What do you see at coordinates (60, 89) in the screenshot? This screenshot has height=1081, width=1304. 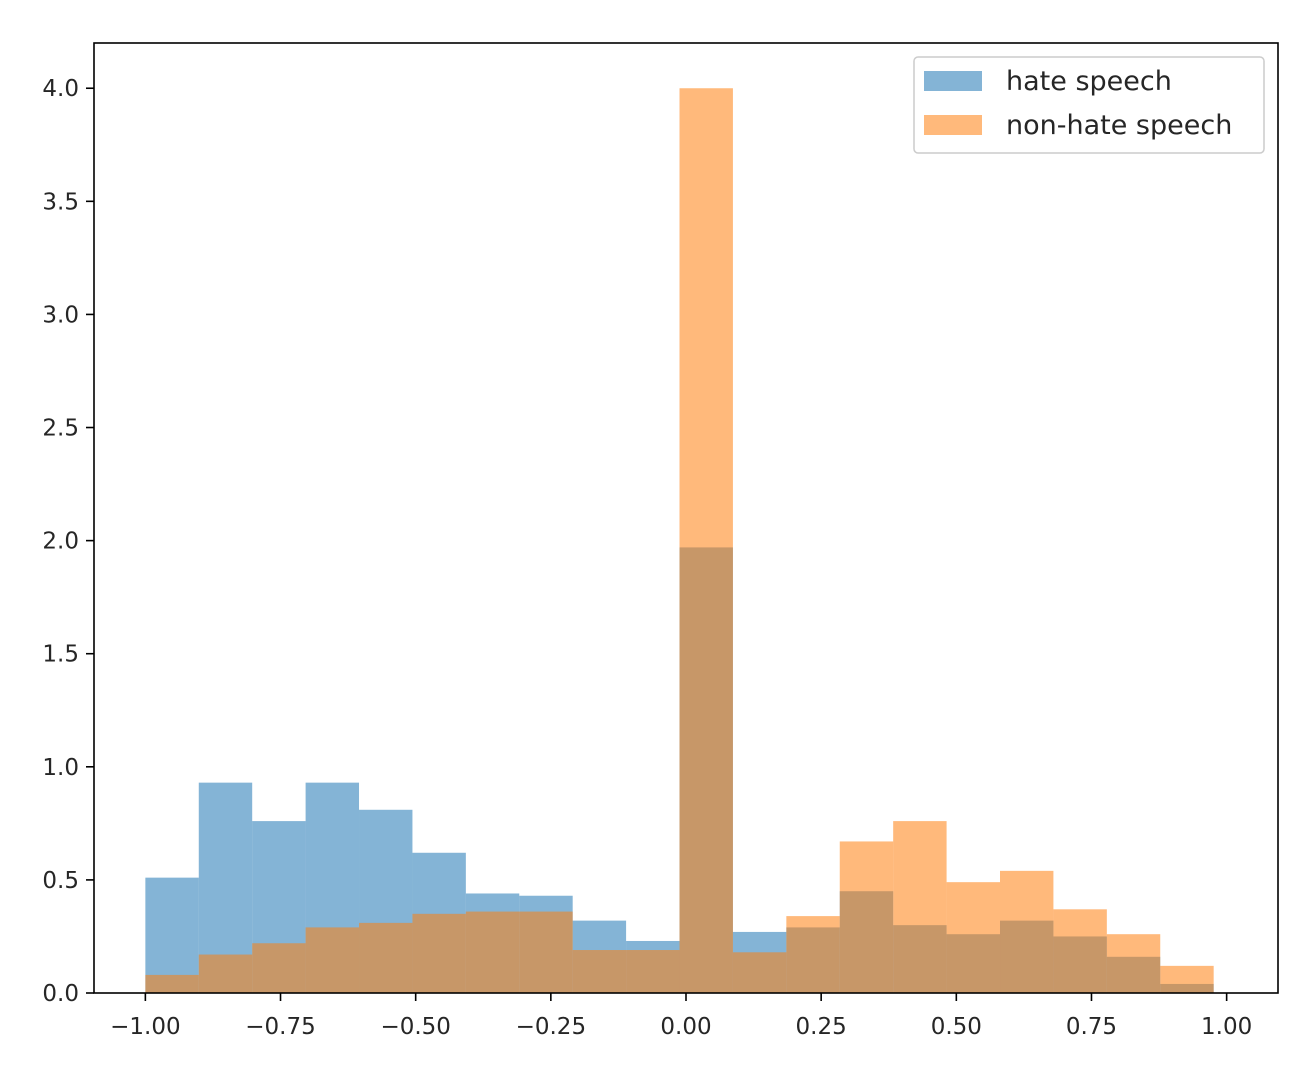 I see `y-tick-label-8: 4.0` at bounding box center [60, 89].